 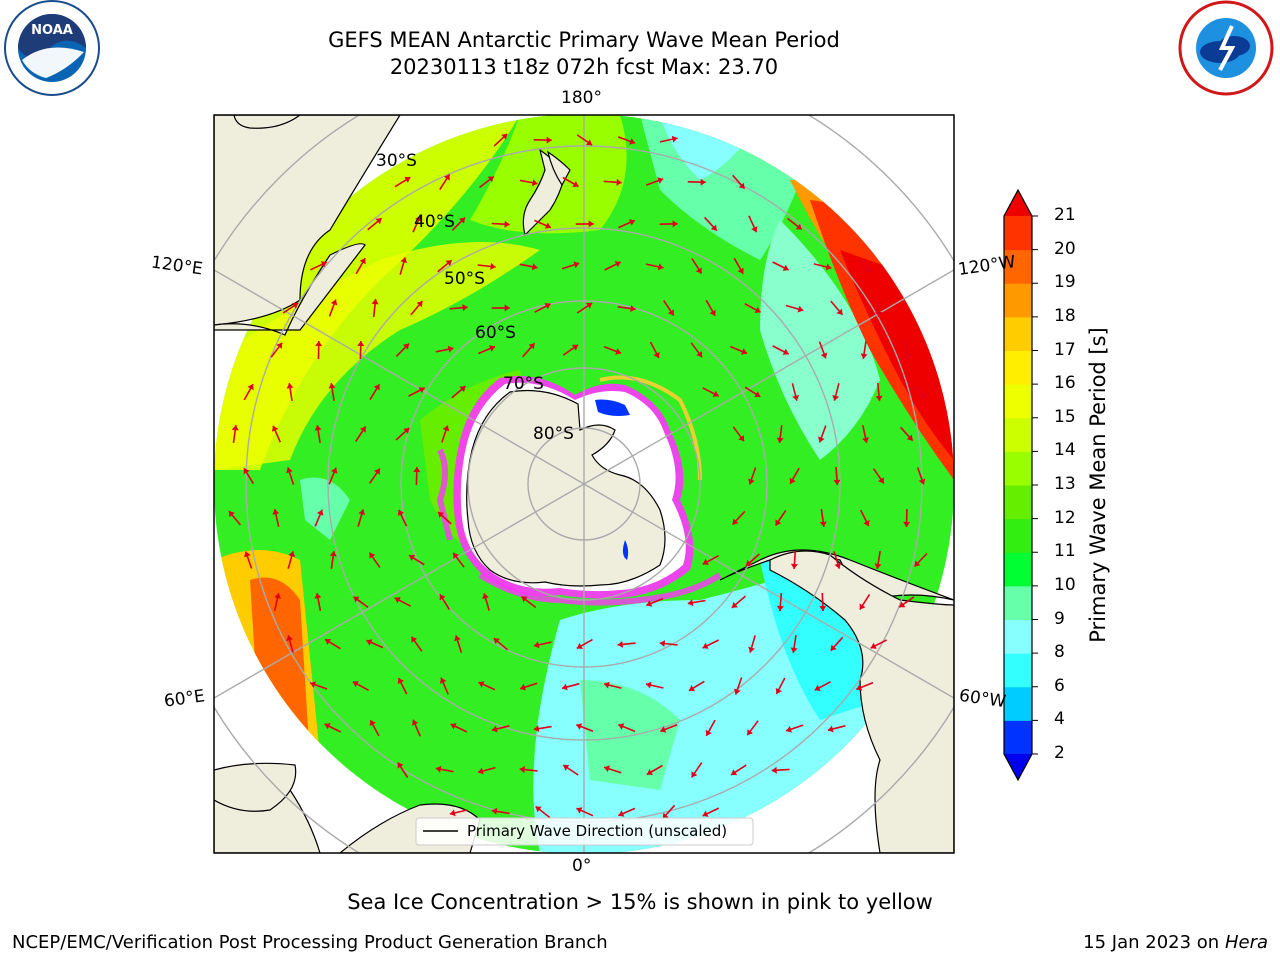 What do you see at coordinates (553, 434) in the screenshot?
I see `lat-label-80s: 80°S` at bounding box center [553, 434].